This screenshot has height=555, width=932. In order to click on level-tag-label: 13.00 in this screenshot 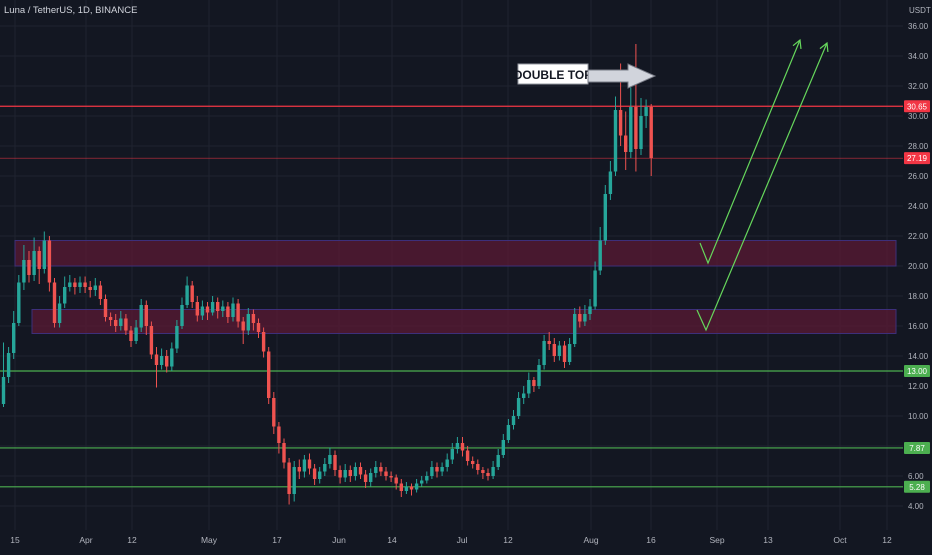, I will do `click(917, 371)`.